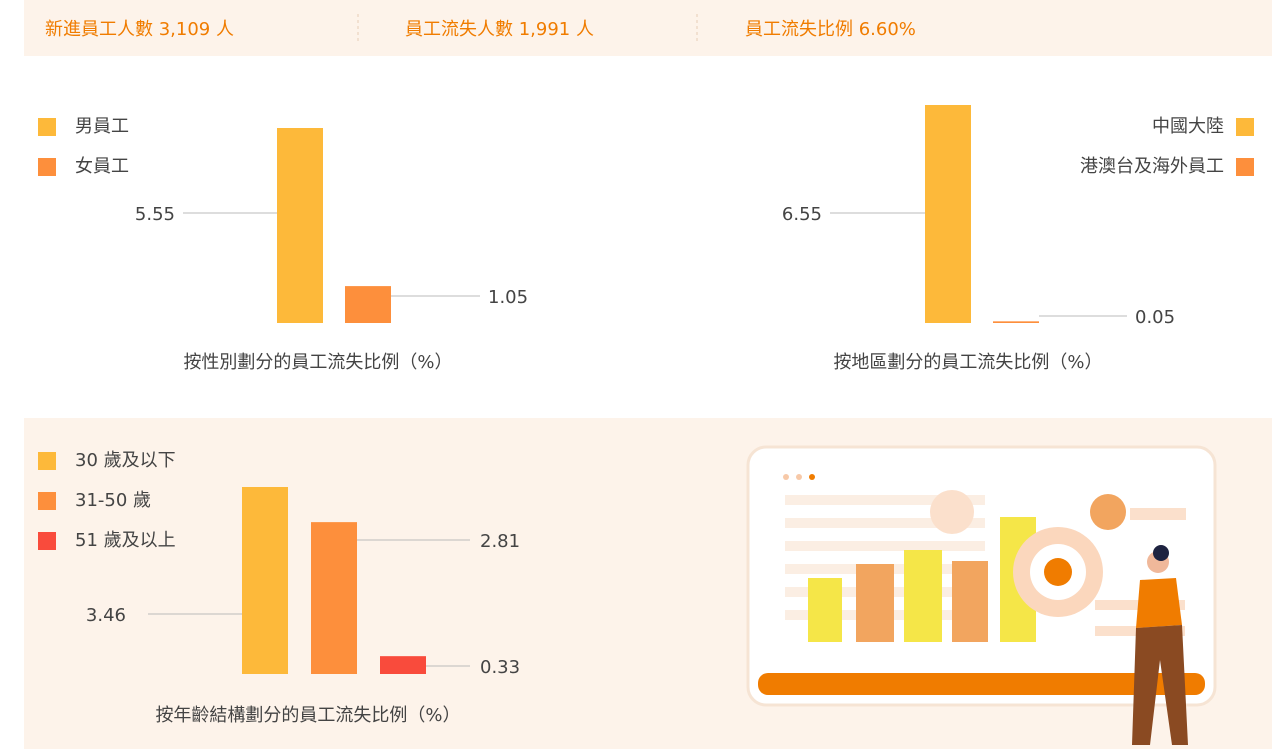 This screenshot has height=749, width=1286. What do you see at coordinates (1155, 317) in the screenshot?
I see `value-label: 0.05` at bounding box center [1155, 317].